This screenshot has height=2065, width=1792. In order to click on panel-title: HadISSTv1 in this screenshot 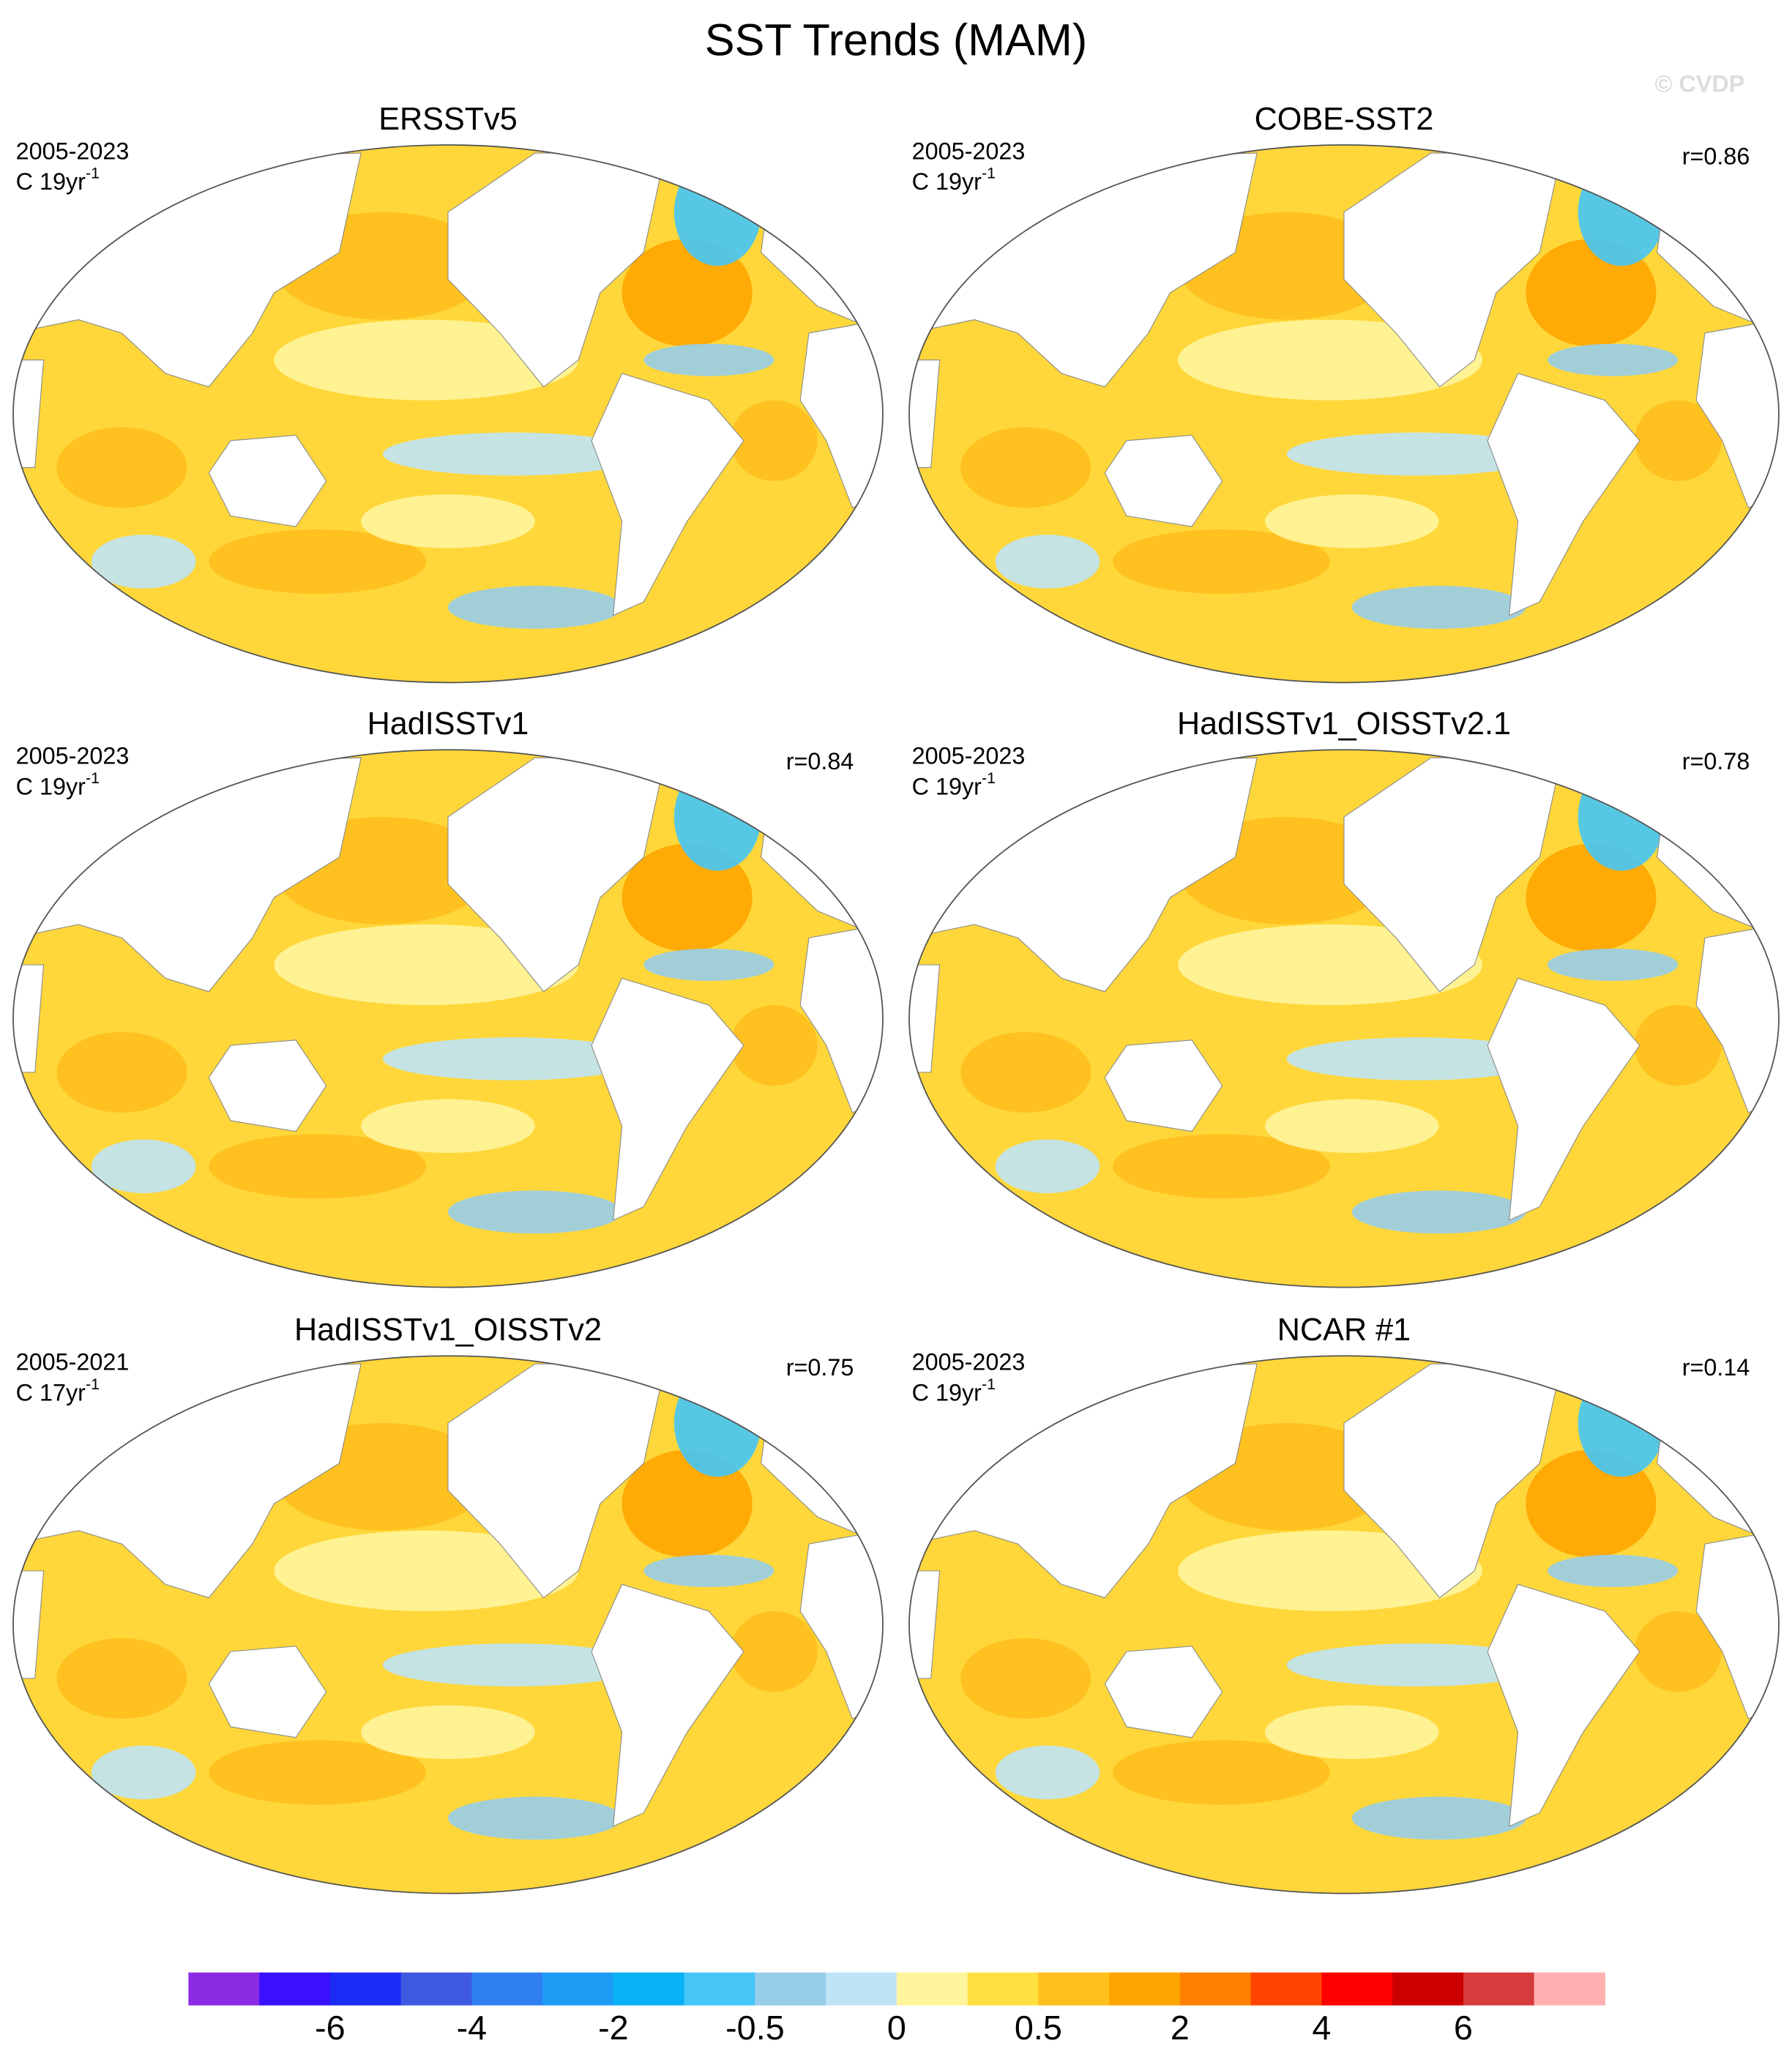, I will do `click(448, 724)`.